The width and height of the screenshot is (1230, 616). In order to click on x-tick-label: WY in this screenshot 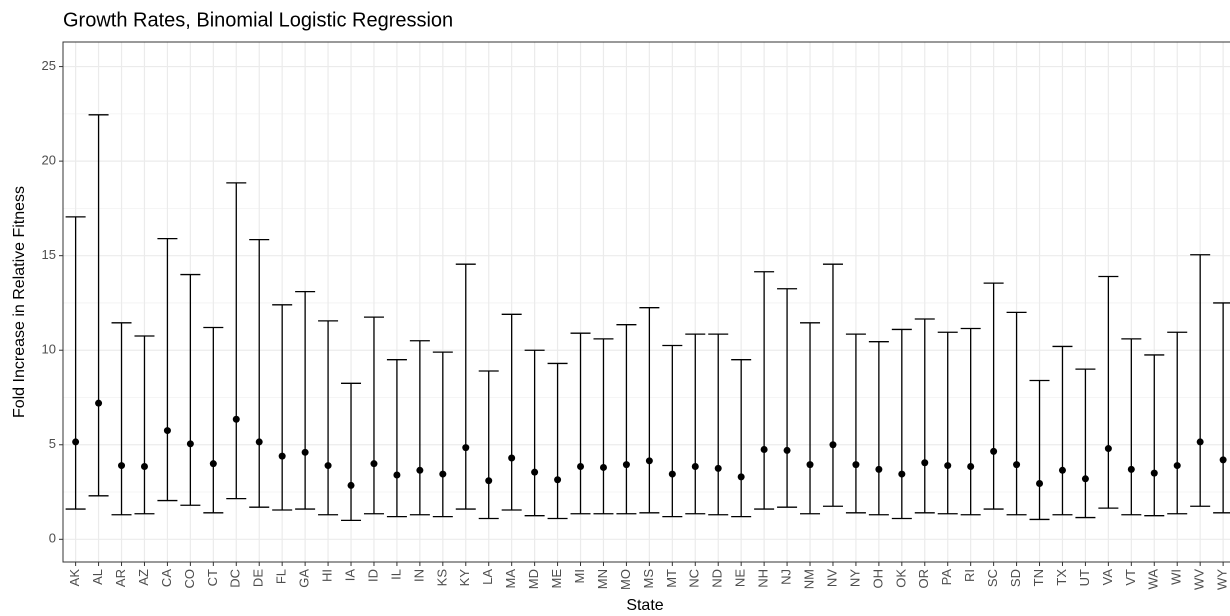, I will do `click(1222, 579)`.